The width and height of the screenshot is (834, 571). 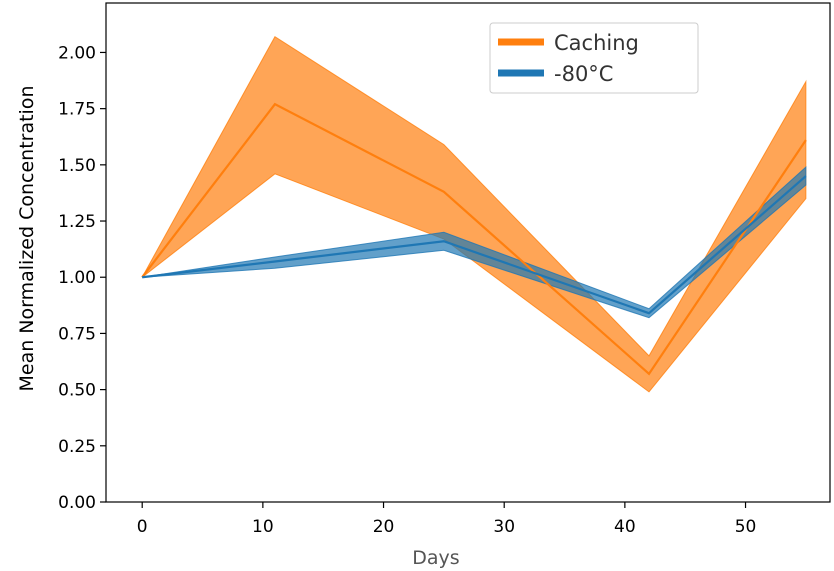 I want to click on y-tick-label: 1.75, so click(x=77, y=110).